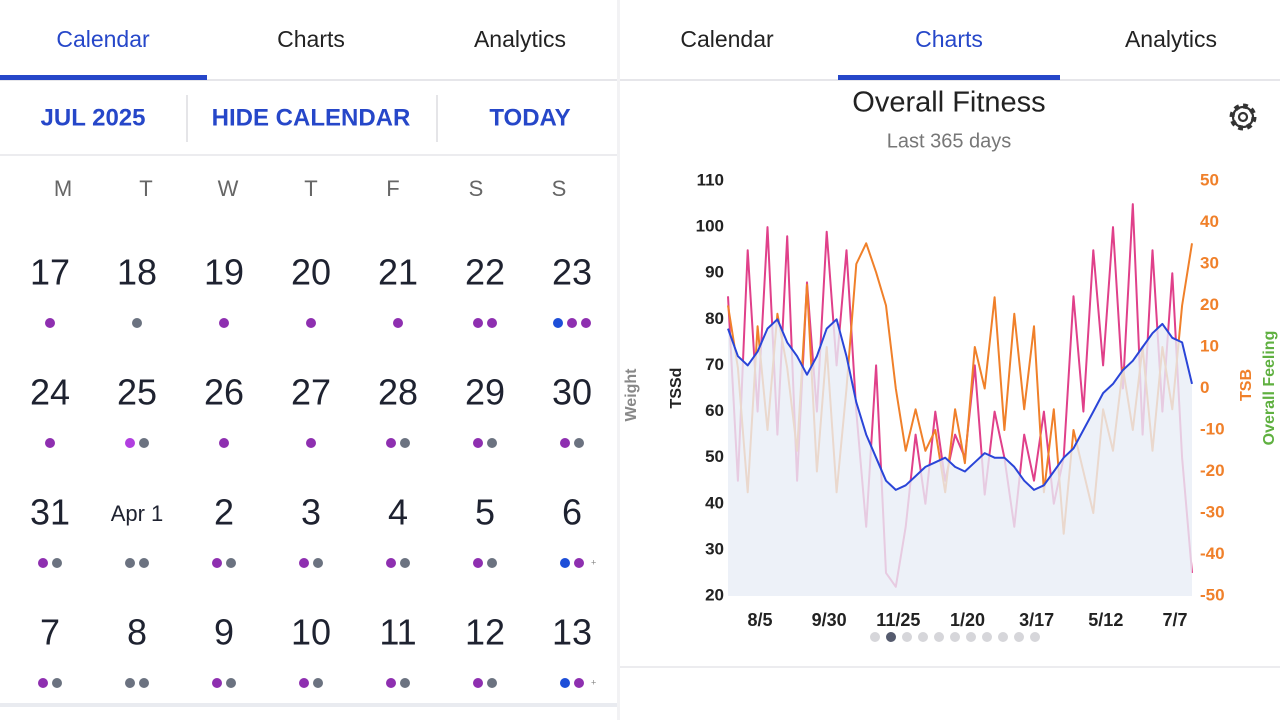  I want to click on x-tick-label: 11/25, so click(898, 620).